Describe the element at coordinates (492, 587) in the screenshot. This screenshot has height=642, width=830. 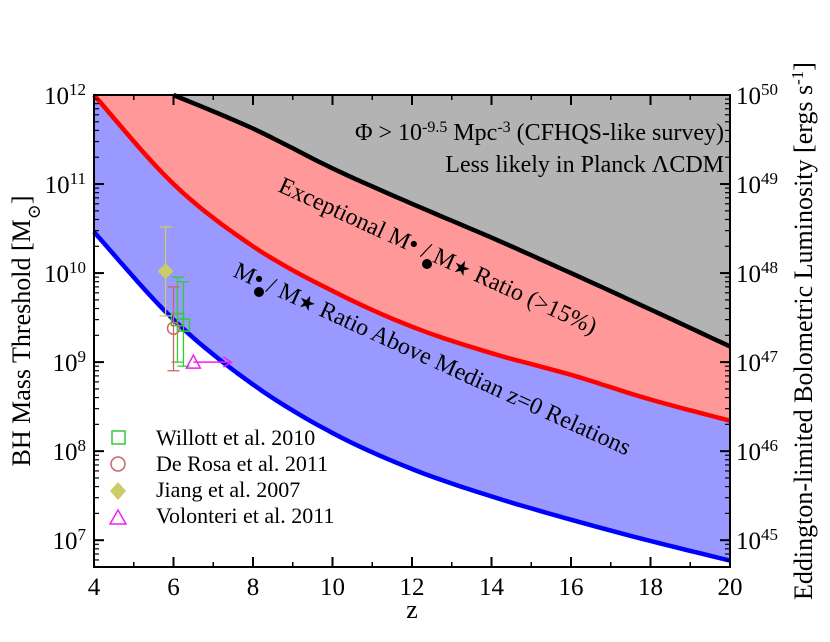
I see `x-tick-label: 14` at that location.